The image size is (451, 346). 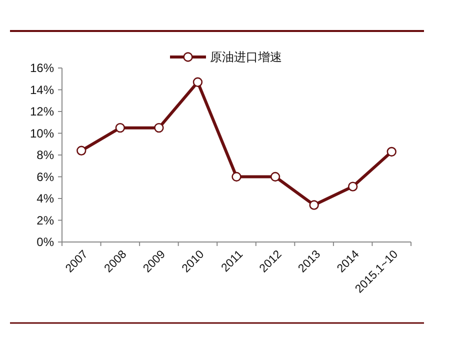 What do you see at coordinates (42, 89) in the screenshot?
I see `y-tick-label: 14%` at bounding box center [42, 89].